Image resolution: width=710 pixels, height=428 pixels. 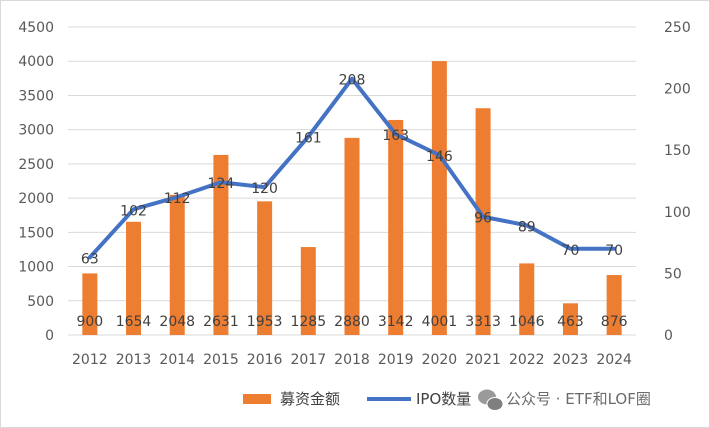 What do you see at coordinates (396, 360) in the screenshot?
I see `x-tick-label: 2019` at bounding box center [396, 360].